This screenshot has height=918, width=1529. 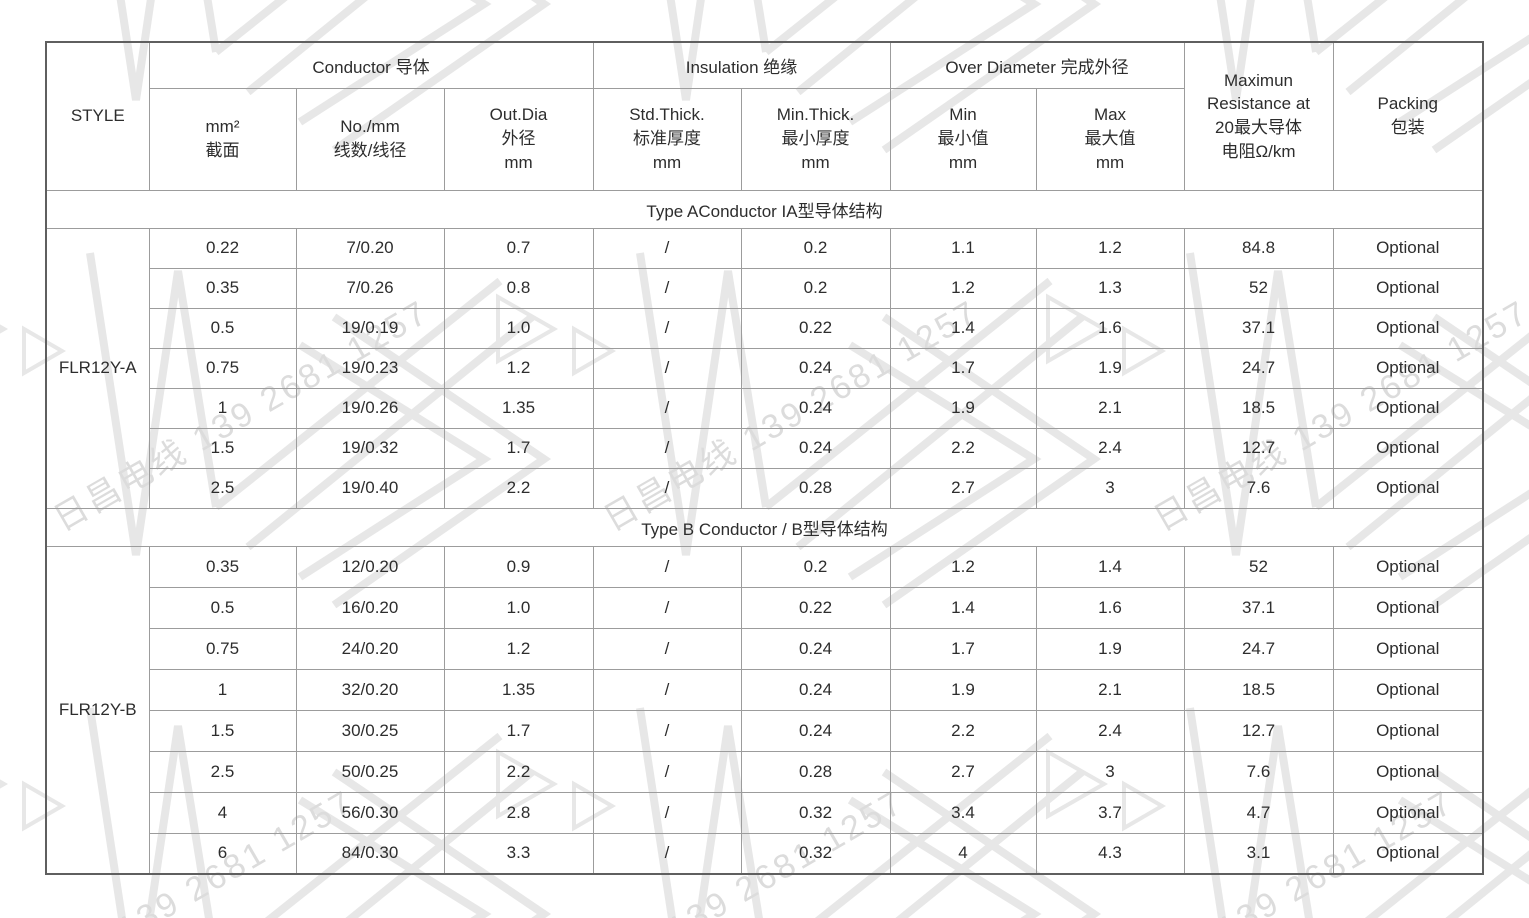 I want to click on cell: 16/0.20, so click(x=370, y=607).